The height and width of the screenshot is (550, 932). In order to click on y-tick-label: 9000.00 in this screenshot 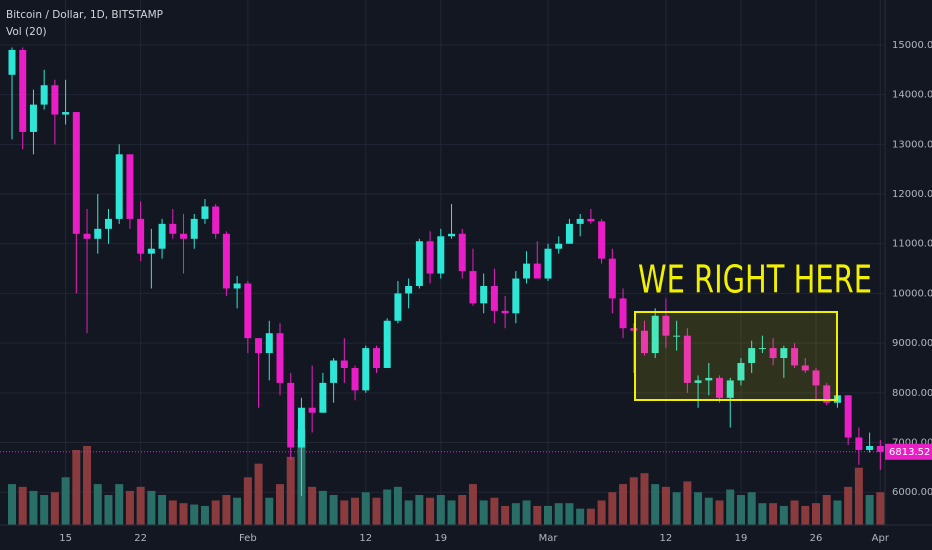, I will do `click(912, 343)`.